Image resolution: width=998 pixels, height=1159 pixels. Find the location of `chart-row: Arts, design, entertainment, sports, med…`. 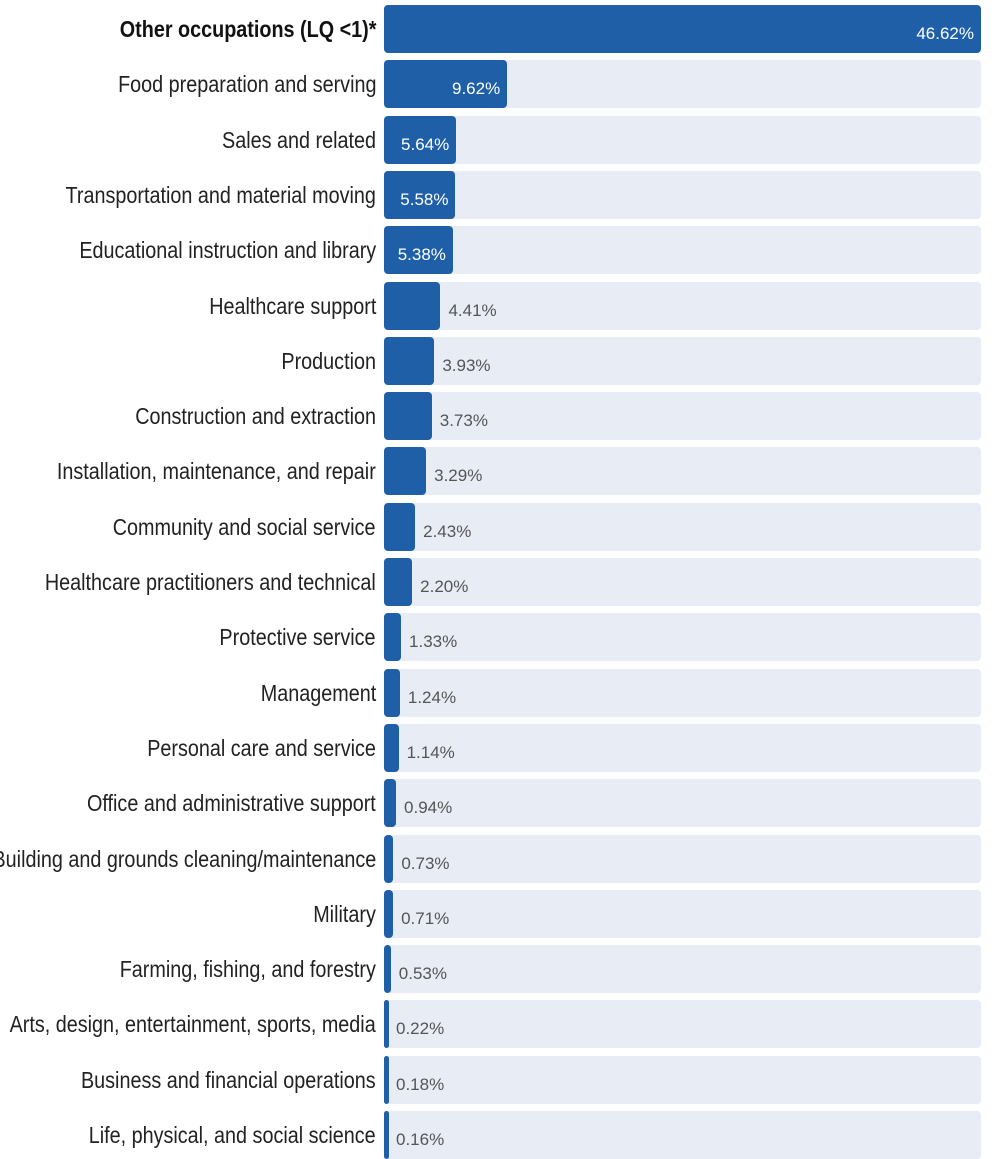

chart-row: Arts, design, entertainment, sports, med… is located at coordinates (499, 1024).